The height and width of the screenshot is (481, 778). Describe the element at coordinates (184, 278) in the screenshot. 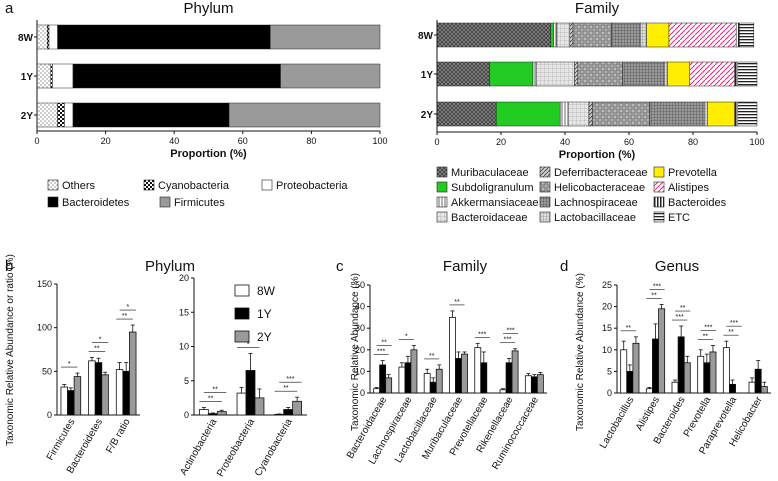

I see `b-phylum-right-ytick-label: 20` at that location.